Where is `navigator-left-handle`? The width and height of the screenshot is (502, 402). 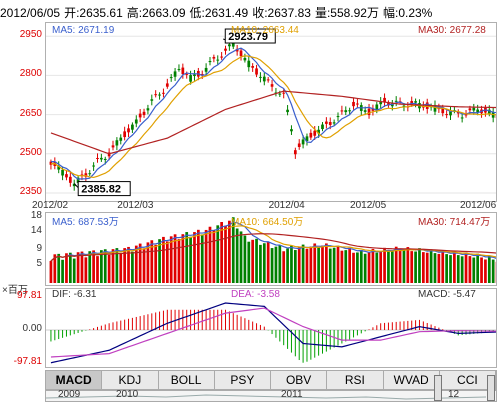 navigator-left-handle is located at coordinates (438, 388).